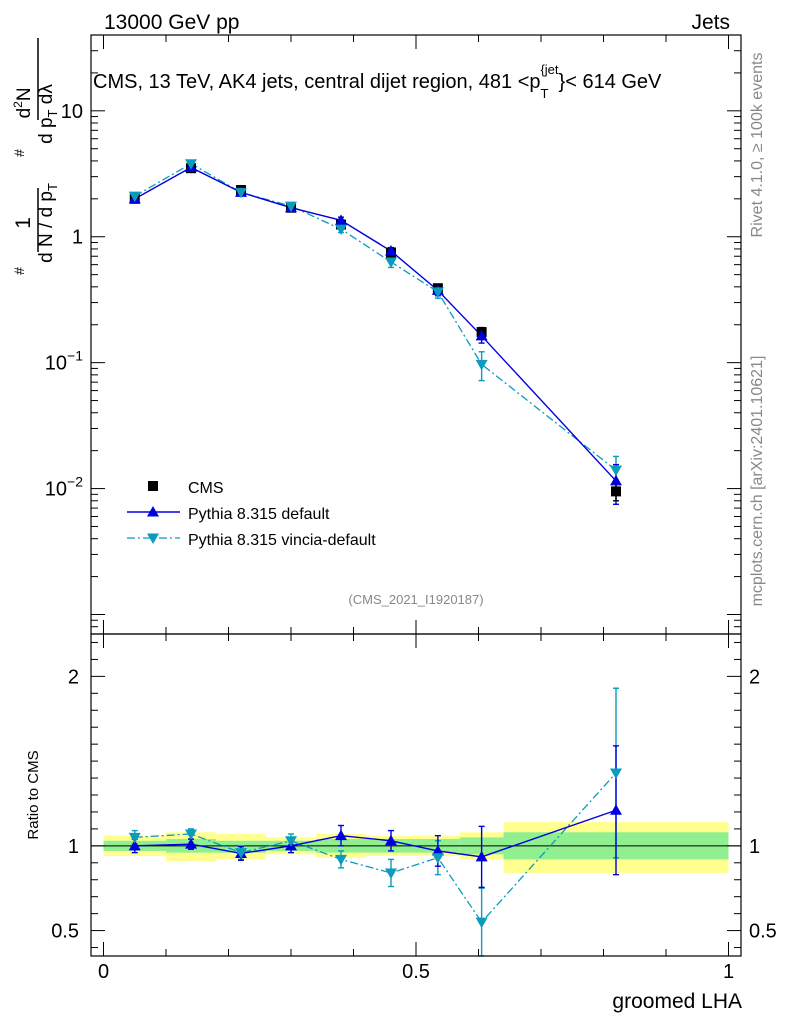  Describe the element at coordinates (34, 178) in the screenshot. I see `y-label-formula: # 1 d N / d pT # d2N d pT dλ` at that location.